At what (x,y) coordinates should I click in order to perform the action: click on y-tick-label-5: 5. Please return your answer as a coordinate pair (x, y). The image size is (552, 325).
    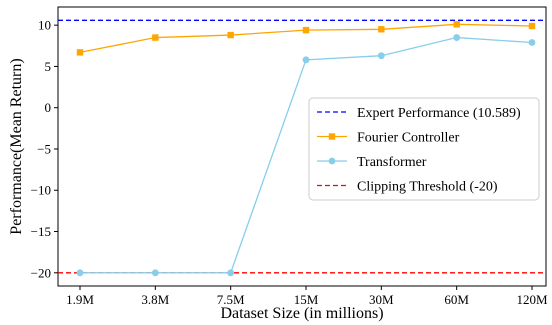
    Looking at the image, I should click on (48, 66).